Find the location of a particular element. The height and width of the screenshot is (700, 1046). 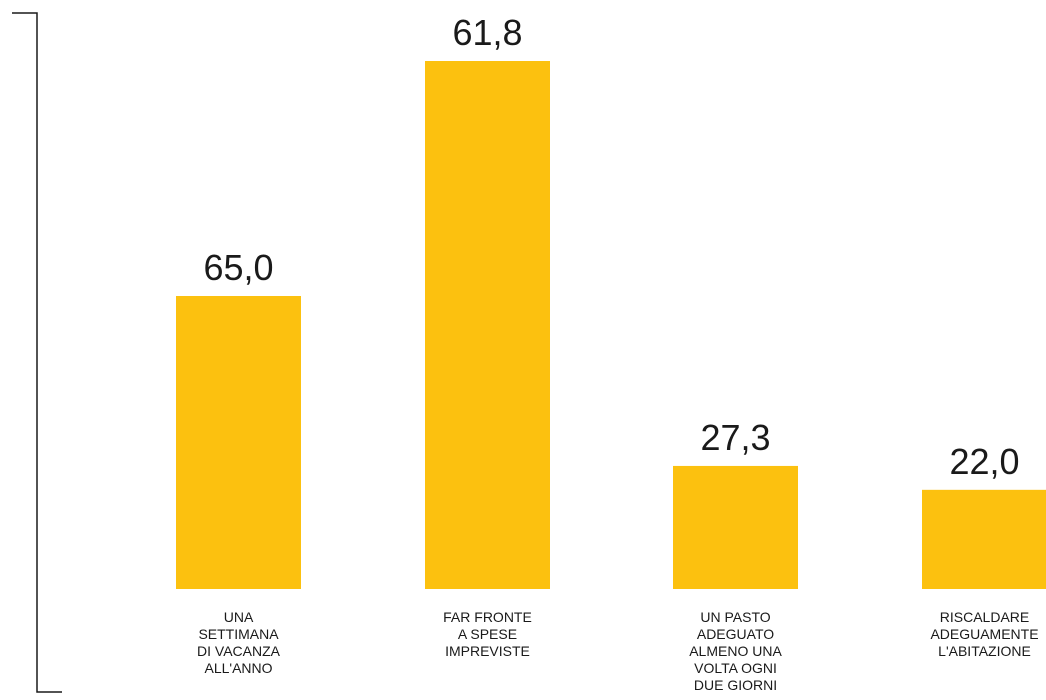

category-label-line: UN PASTO is located at coordinates (735, 617).